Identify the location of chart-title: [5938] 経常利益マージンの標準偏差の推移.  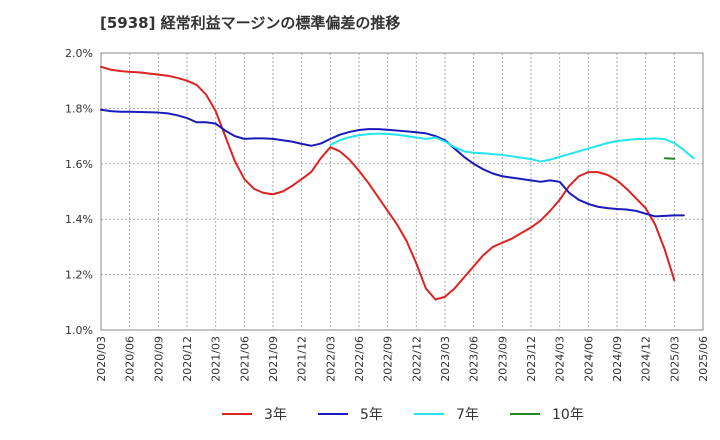
(250, 23).